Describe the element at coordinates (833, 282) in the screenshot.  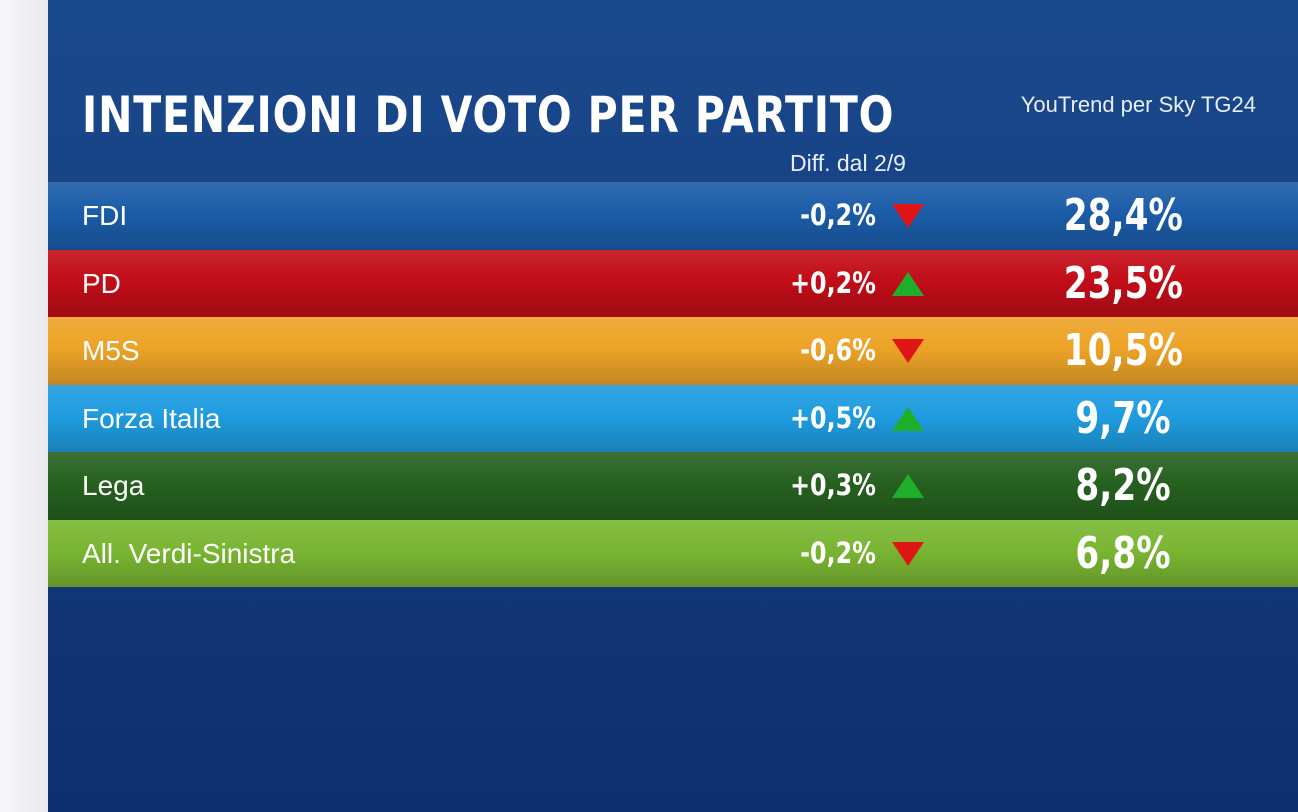
I see `diff-value: +0,2%` at that location.